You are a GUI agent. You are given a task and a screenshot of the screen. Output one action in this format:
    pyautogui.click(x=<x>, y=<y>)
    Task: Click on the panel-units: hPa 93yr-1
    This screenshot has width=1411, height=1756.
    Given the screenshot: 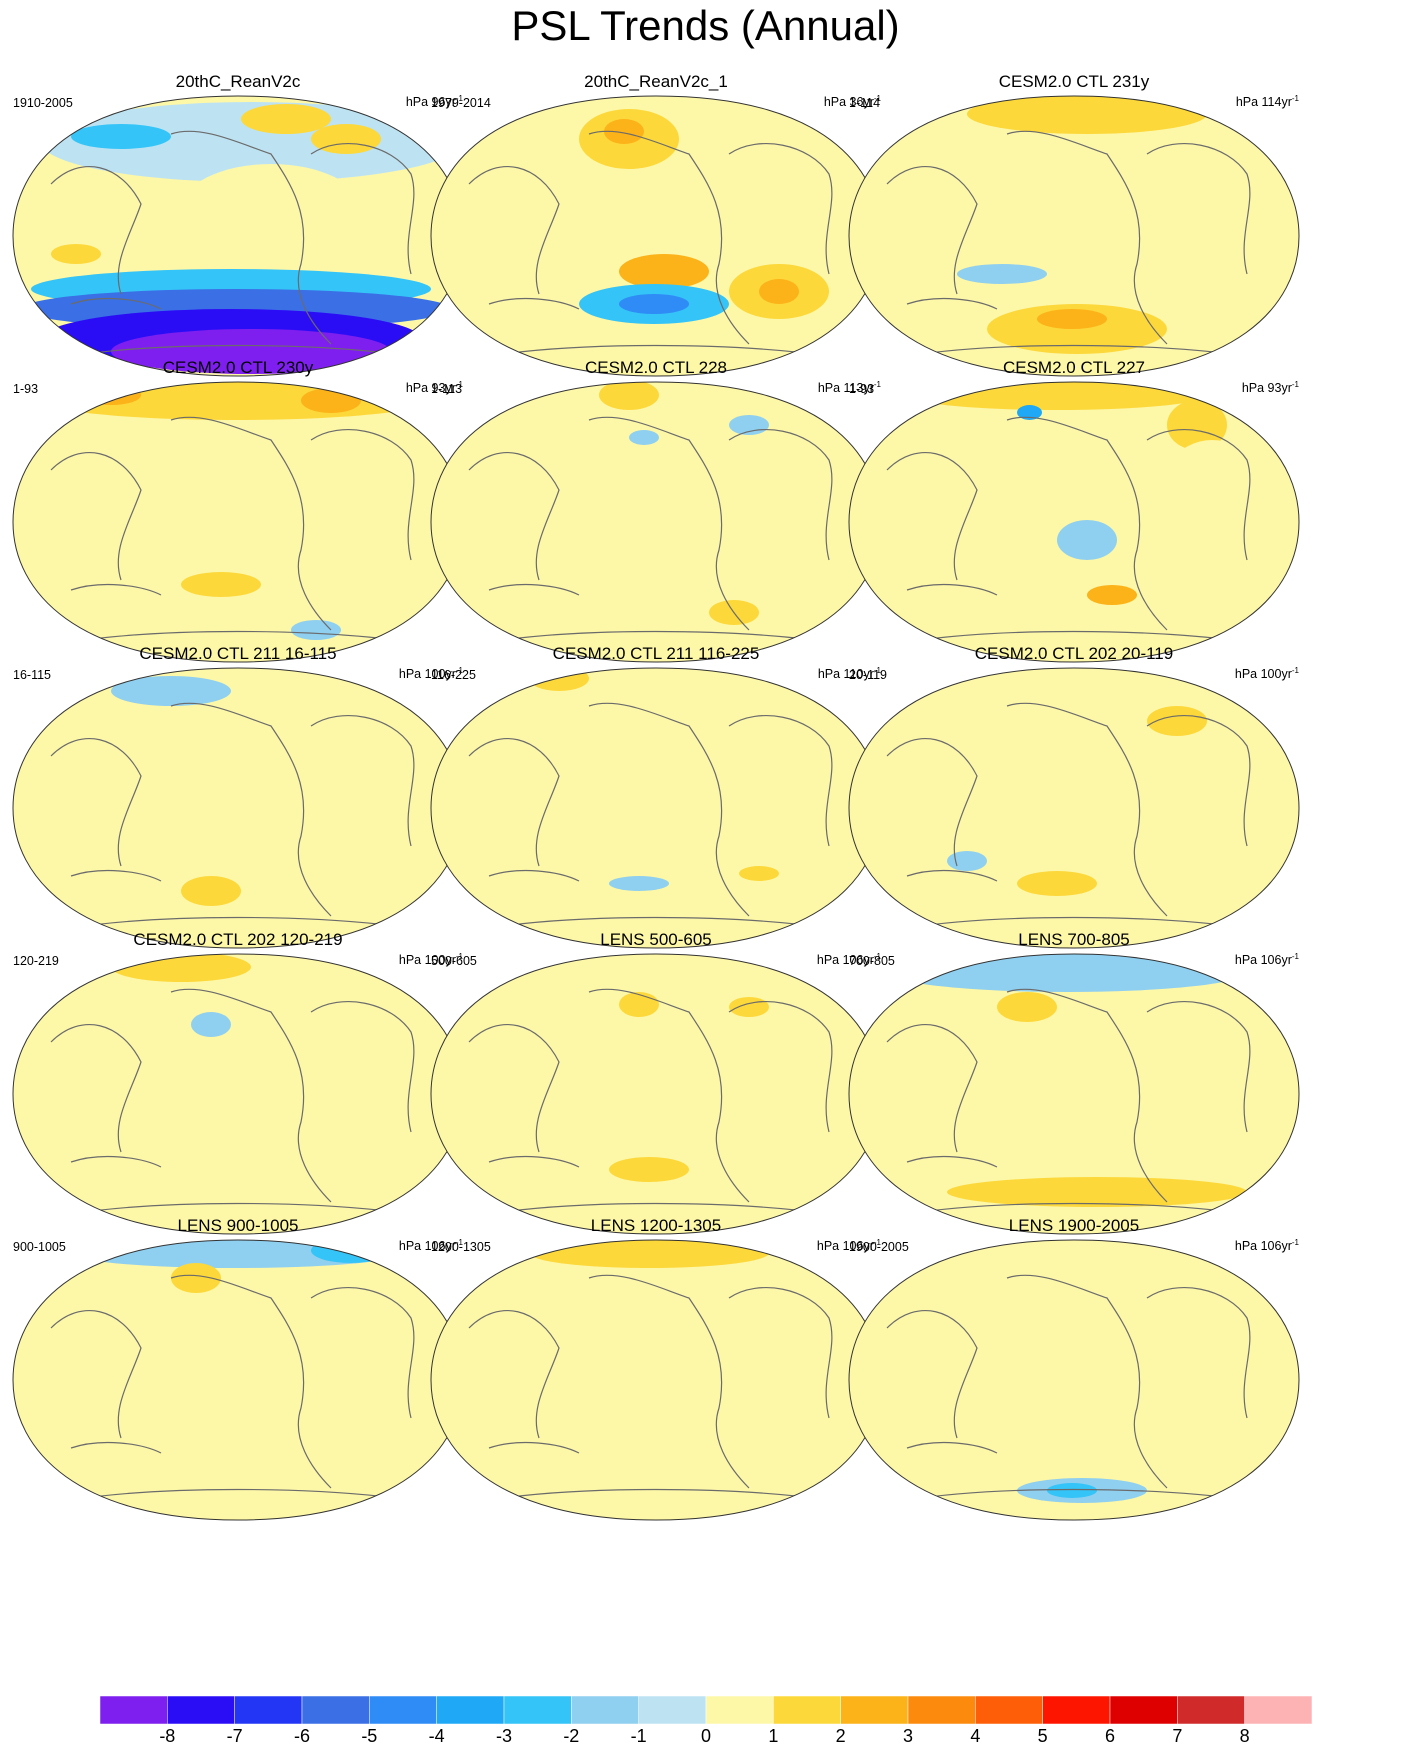 What is the action you would take?
    pyautogui.click(x=1270, y=387)
    